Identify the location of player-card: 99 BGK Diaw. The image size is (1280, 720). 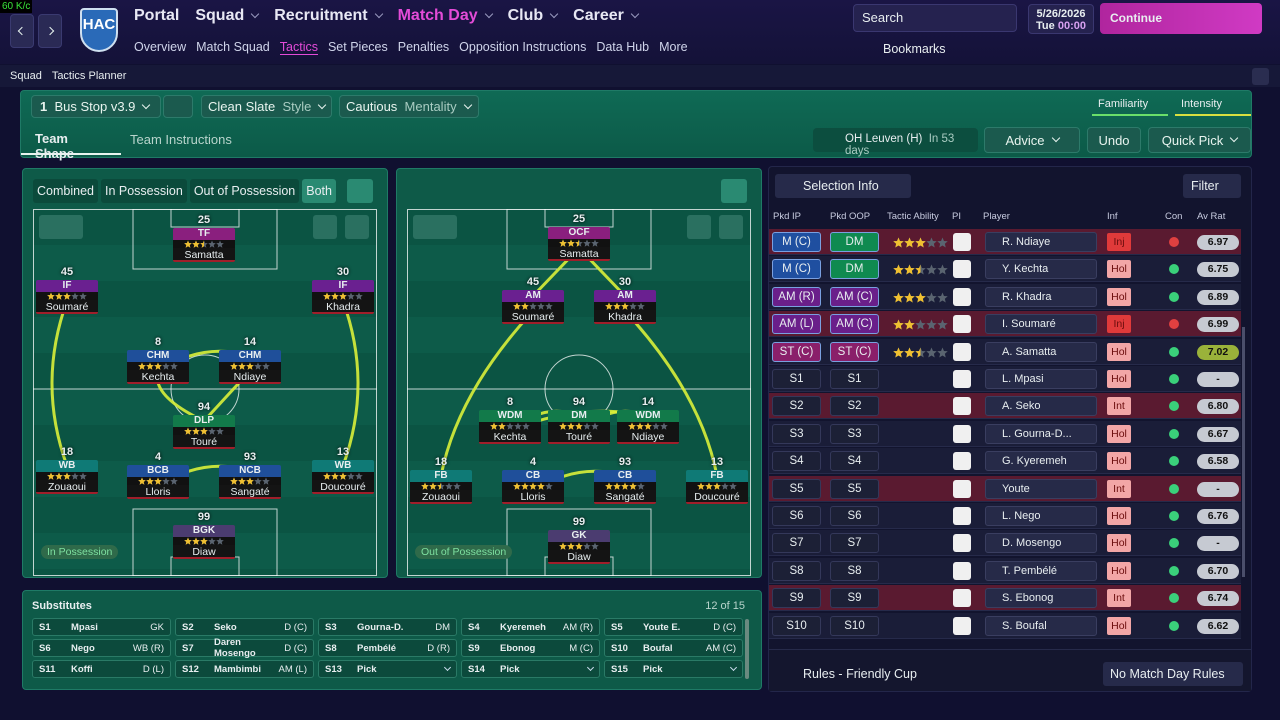
(204, 535).